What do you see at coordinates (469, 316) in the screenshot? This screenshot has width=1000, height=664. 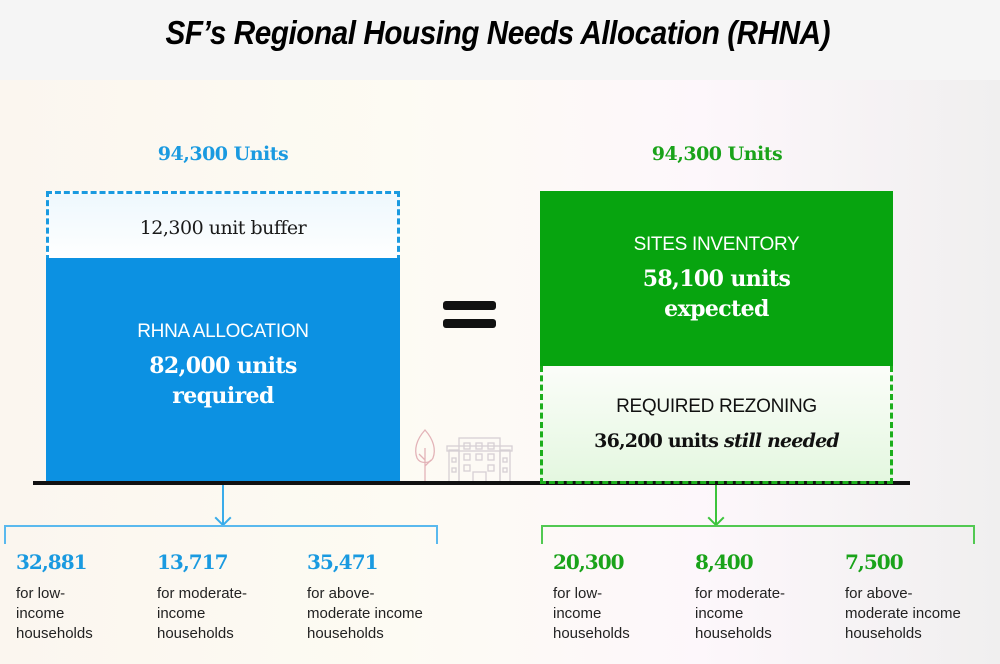 I see `equals-icon` at bounding box center [469, 316].